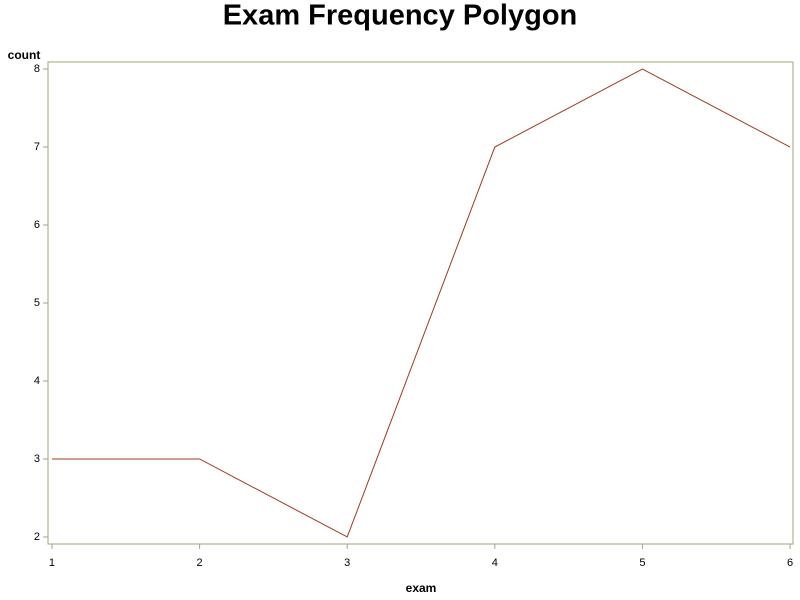  Describe the element at coordinates (37, 303) in the screenshot. I see `y-tick-label: 5` at that location.